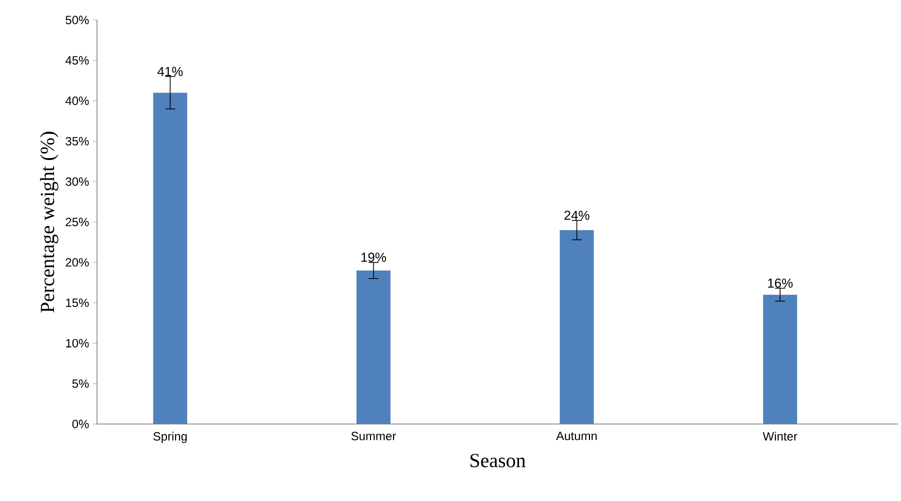 This screenshot has width=901, height=501. What do you see at coordinates (170, 437) in the screenshot?
I see `x-tick-label: Spring` at bounding box center [170, 437].